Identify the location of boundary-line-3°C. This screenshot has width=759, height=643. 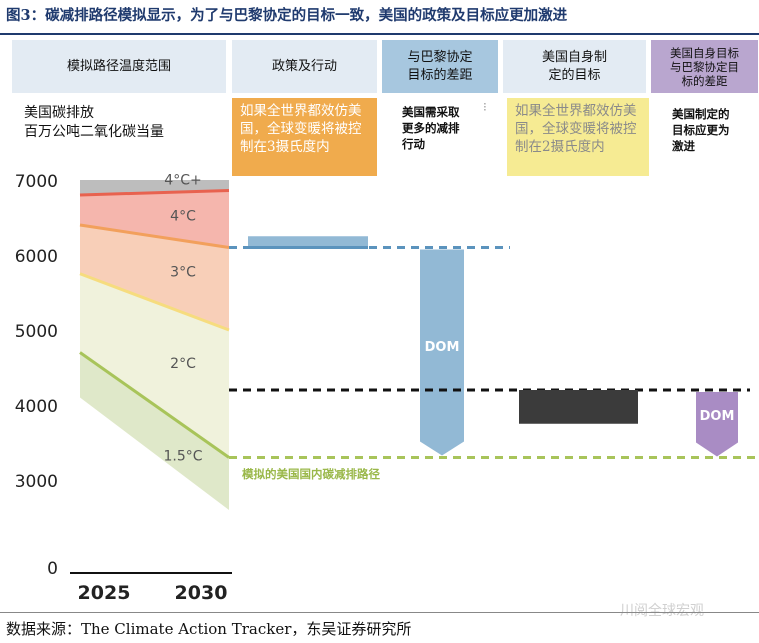
(154, 302).